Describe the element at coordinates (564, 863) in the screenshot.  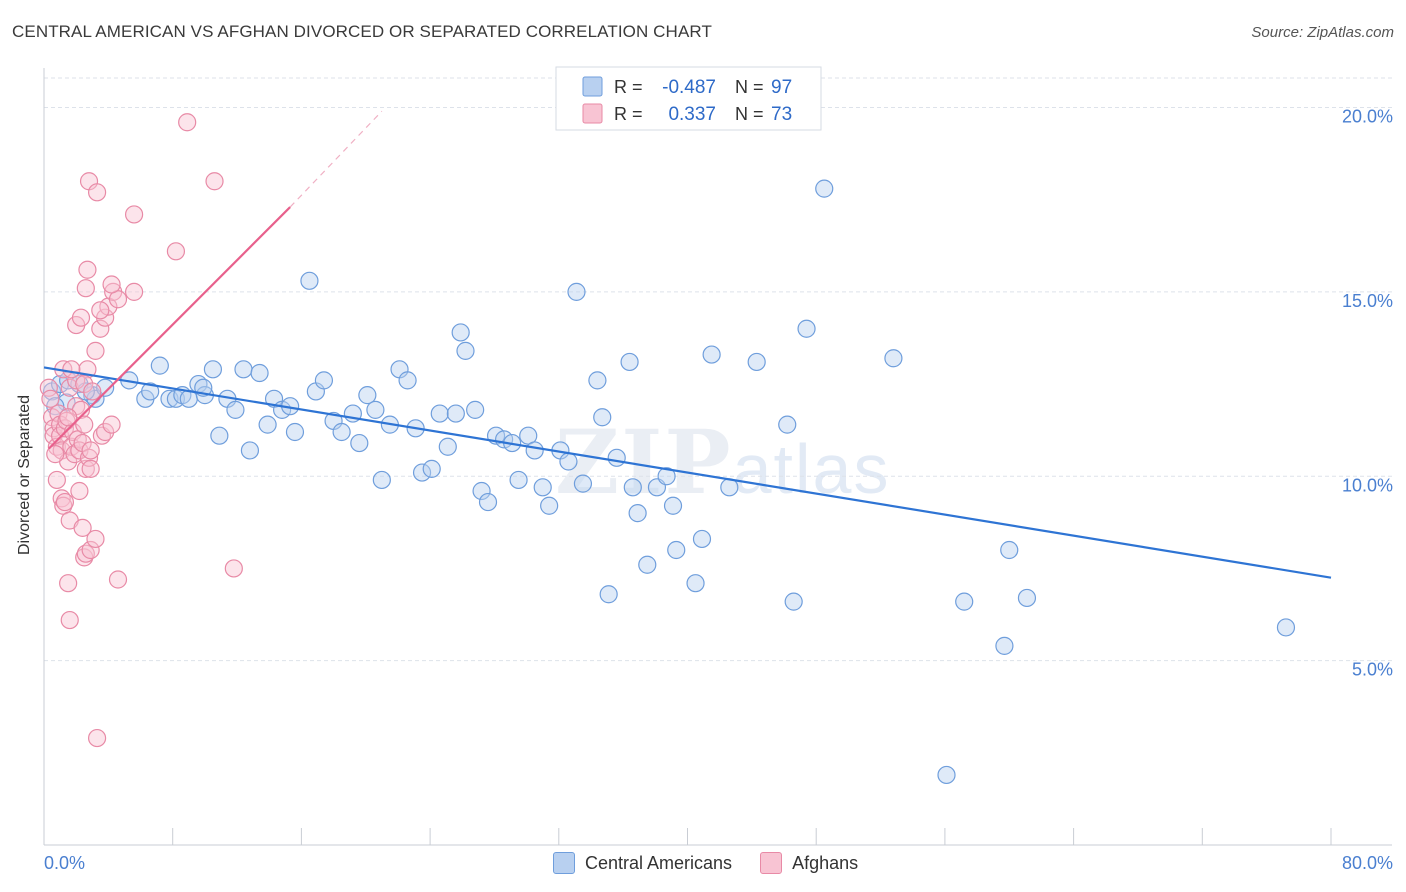
I see `legend-swatch-central-americans` at that location.